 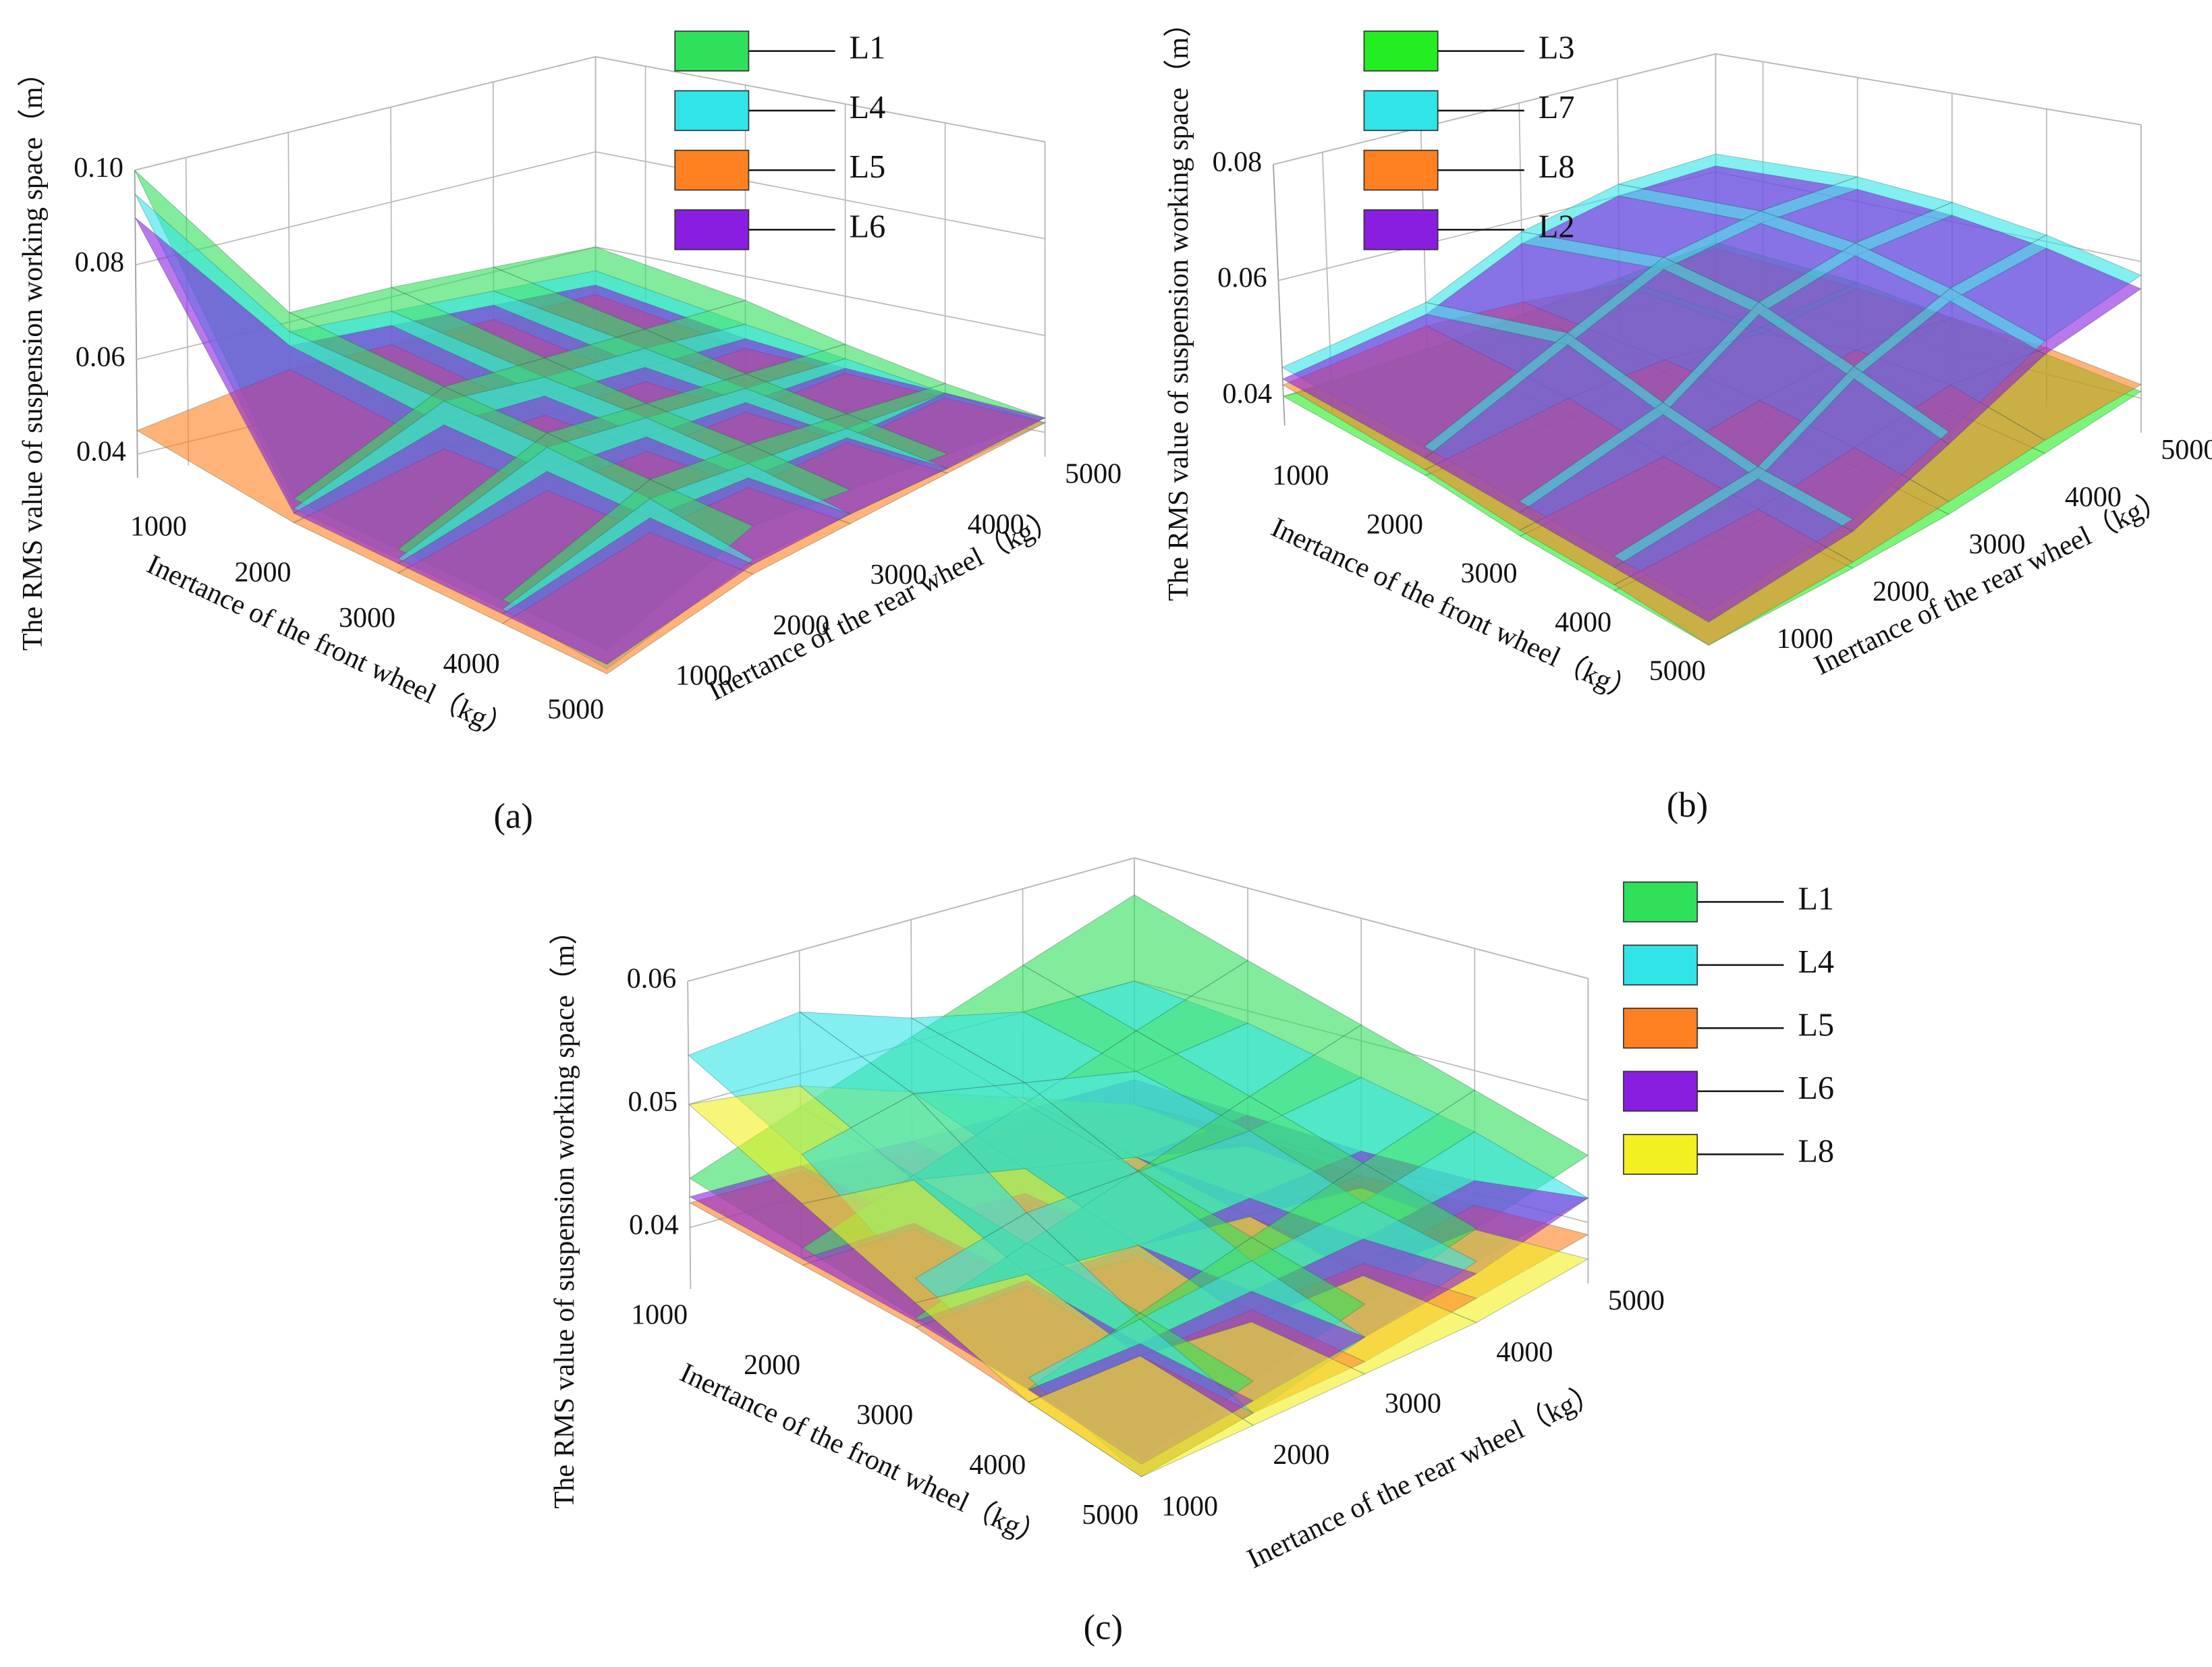 I want to click on panel-label: (c), so click(x=1103, y=1627).